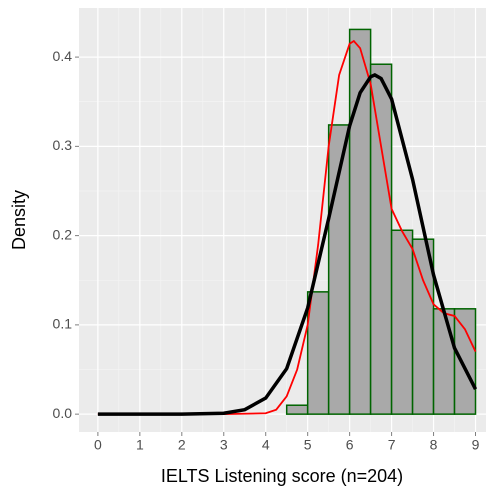  Describe the element at coordinates (63, 234) in the screenshot. I see `y-tick-label: 0.2` at that location.